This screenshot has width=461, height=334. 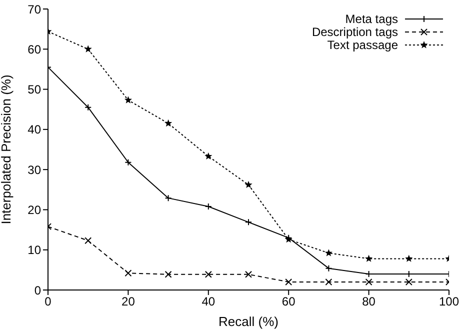 I want to click on x-tick-label: 0, so click(x=48, y=301).